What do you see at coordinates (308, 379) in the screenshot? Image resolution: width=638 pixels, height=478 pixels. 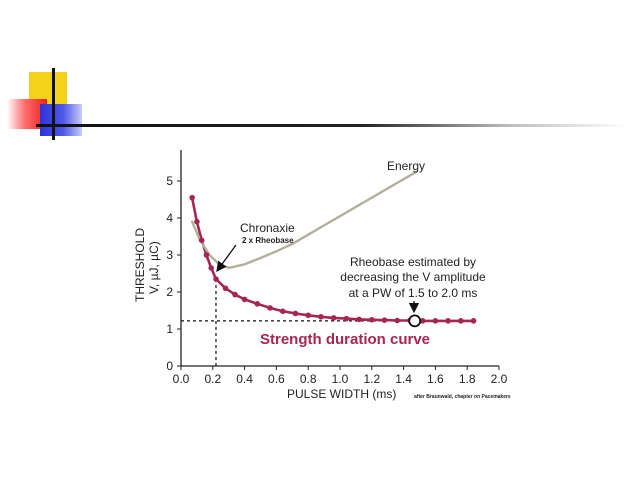 I see `x-tick-label: 0.8` at bounding box center [308, 379].